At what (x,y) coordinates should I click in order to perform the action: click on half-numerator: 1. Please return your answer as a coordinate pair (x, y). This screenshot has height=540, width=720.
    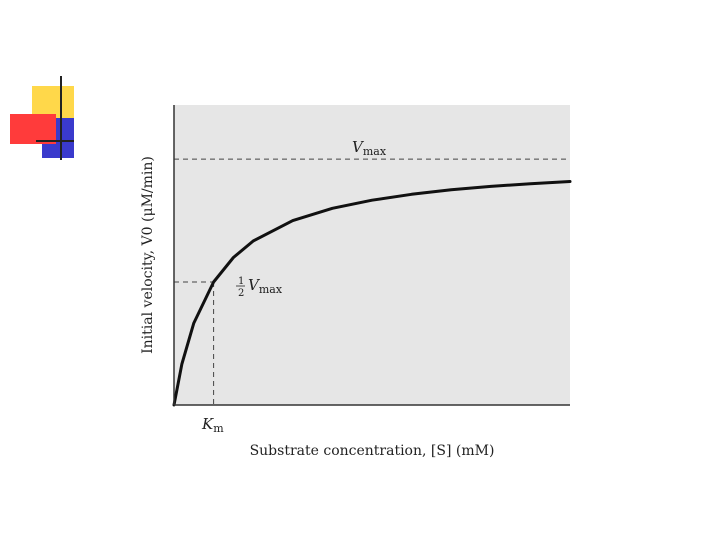
    Looking at the image, I should click on (241, 281).